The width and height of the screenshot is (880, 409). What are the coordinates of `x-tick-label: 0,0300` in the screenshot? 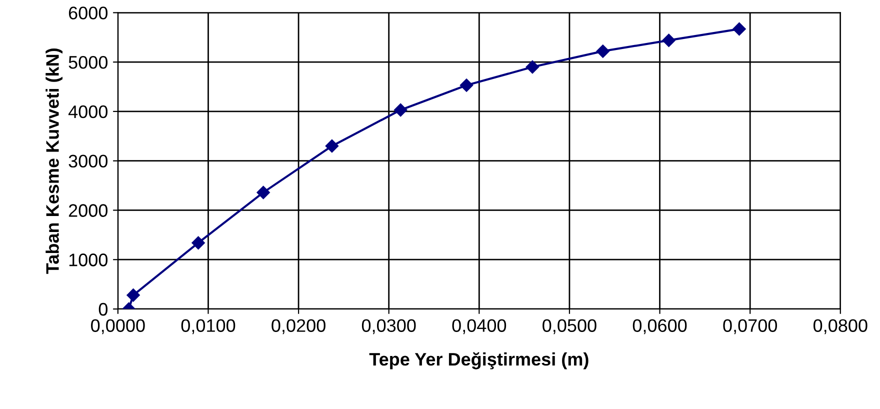 It's located at (389, 326).